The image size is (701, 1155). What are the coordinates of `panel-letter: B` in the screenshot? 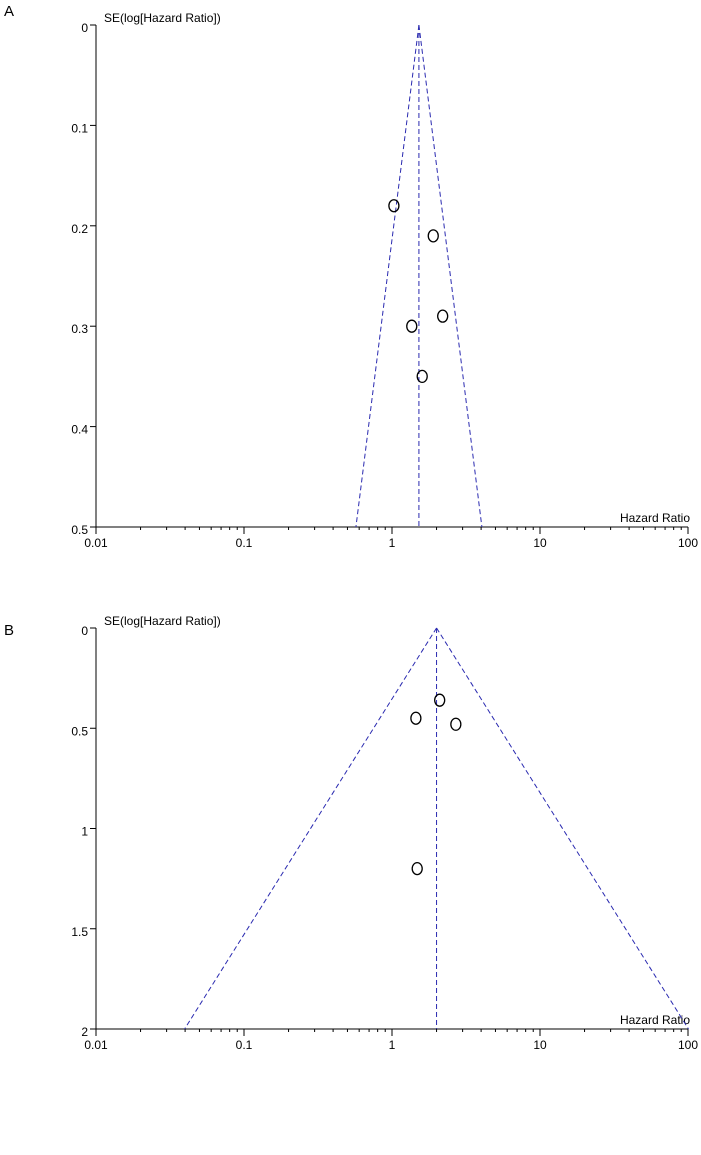 It's located at (9, 630).